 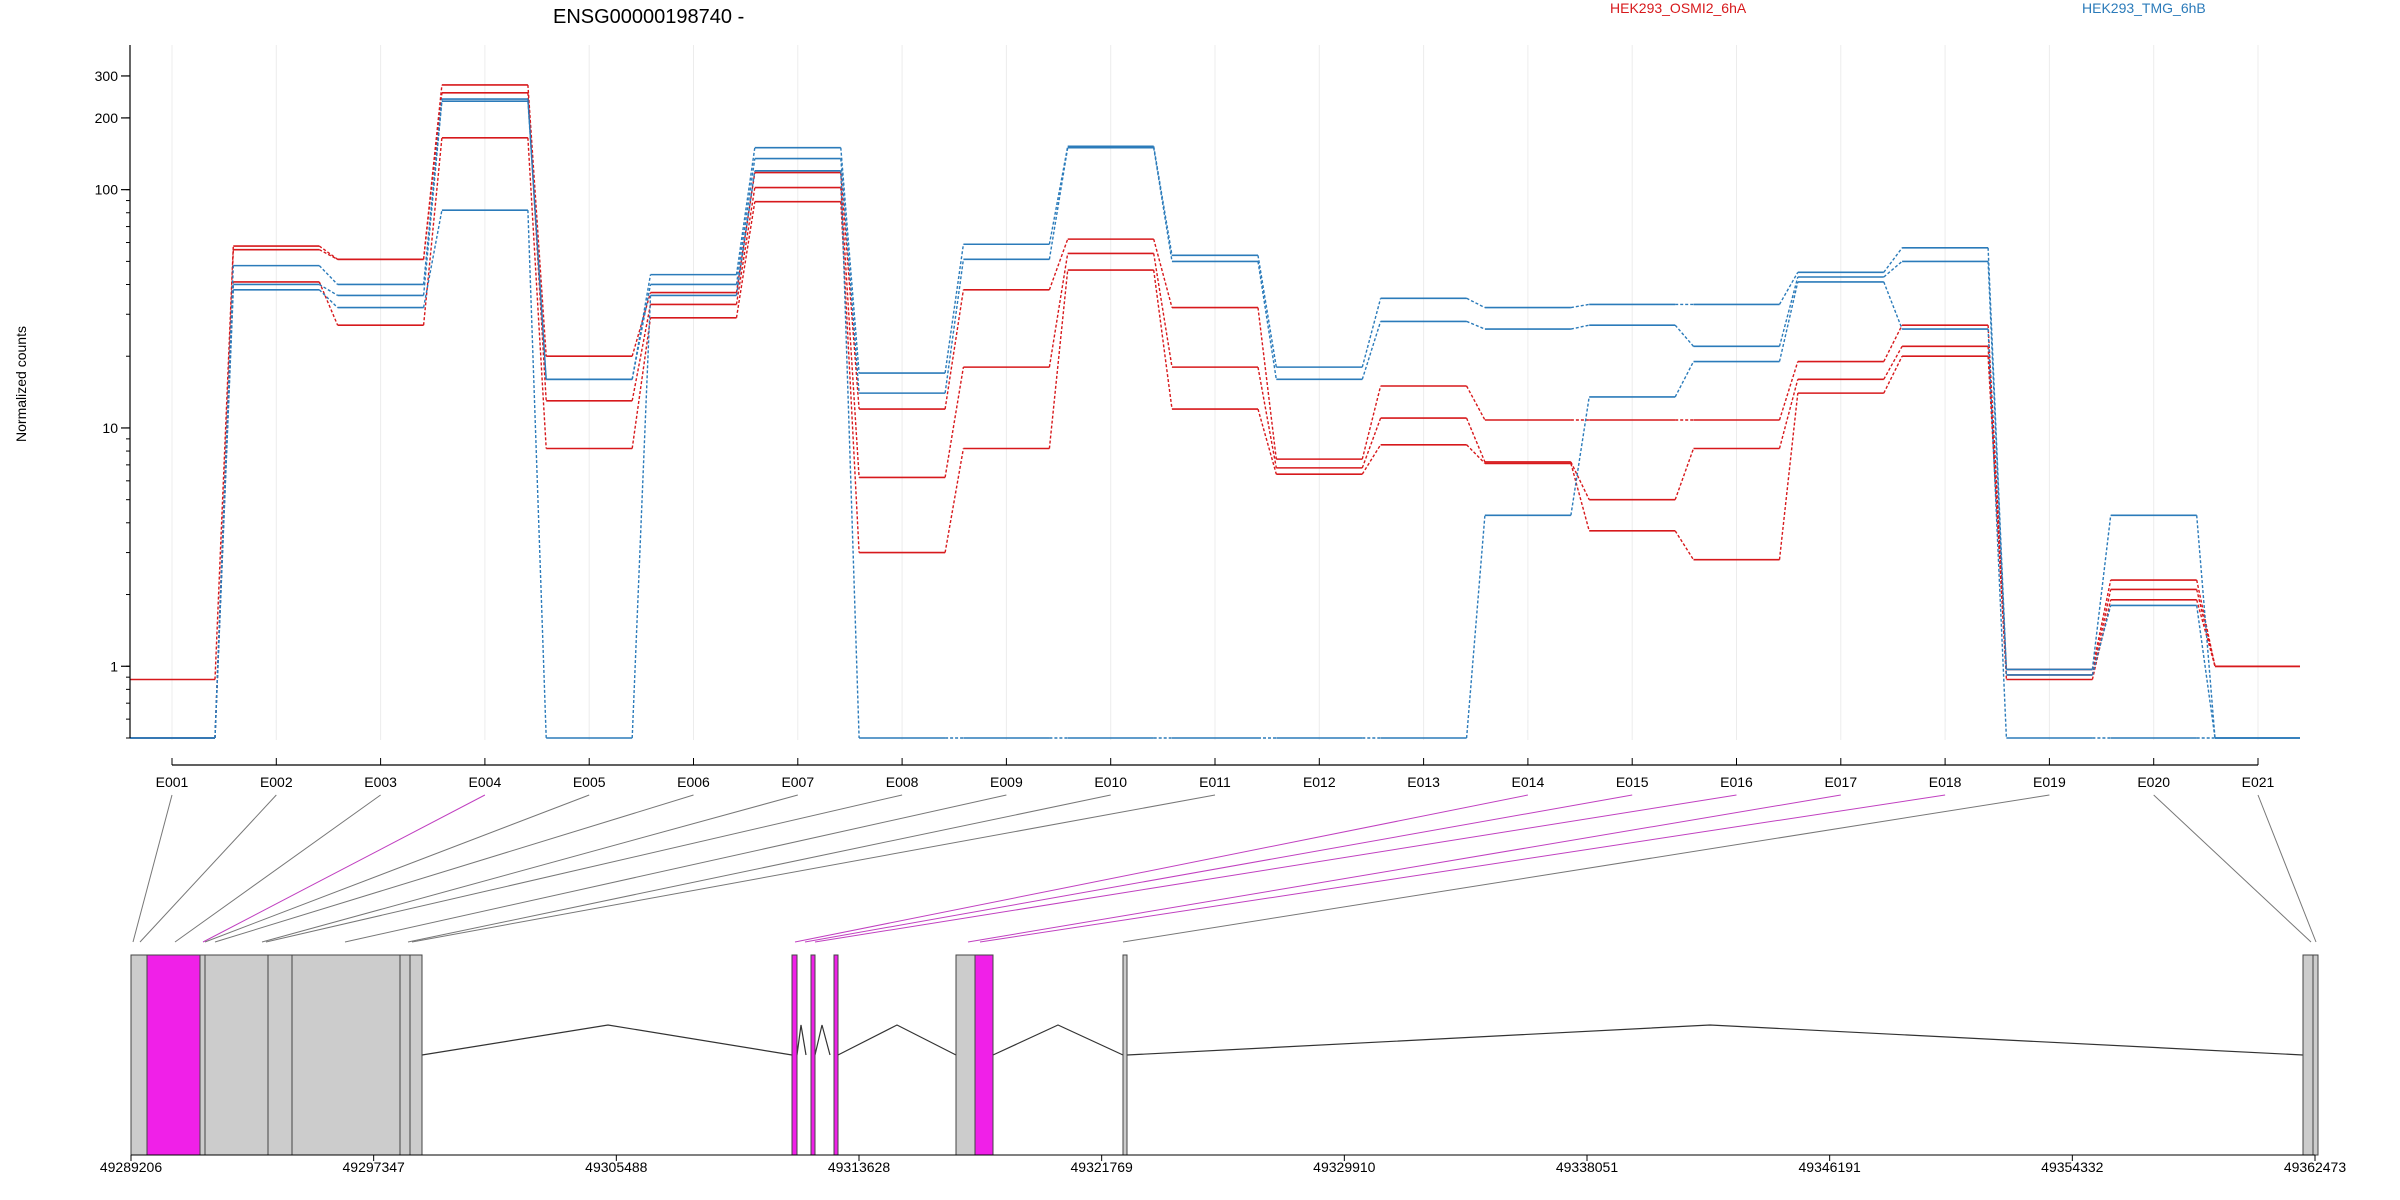 I want to click on y-tick-label: 100, so click(x=107, y=190).